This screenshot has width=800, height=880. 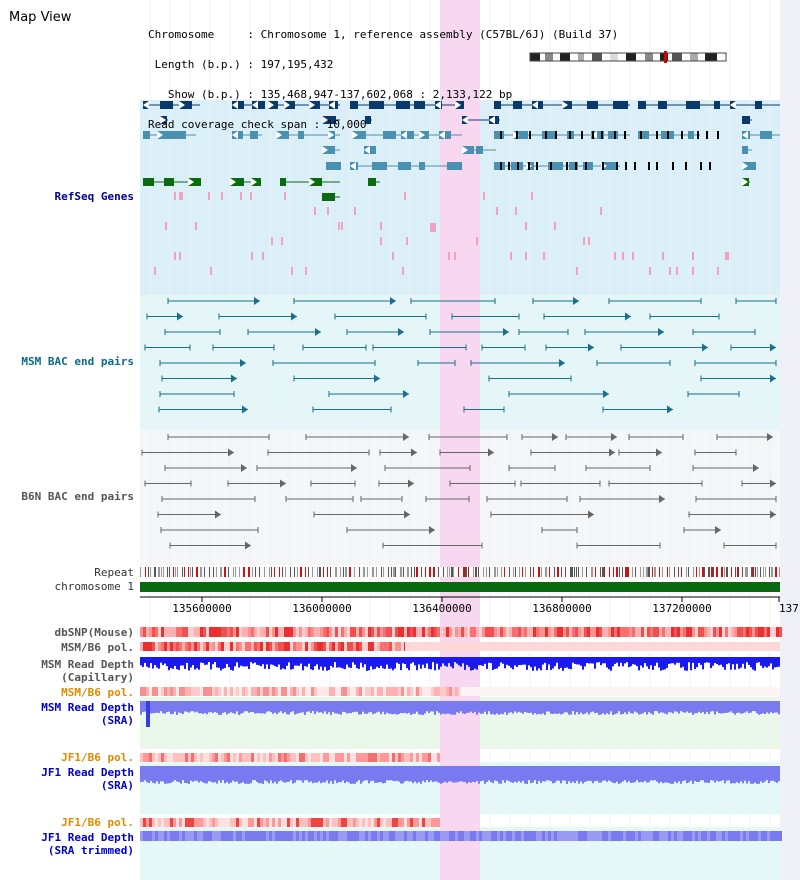 What do you see at coordinates (94, 196) in the screenshot?
I see `track-label-refseq: RefSeq Genes` at bounding box center [94, 196].